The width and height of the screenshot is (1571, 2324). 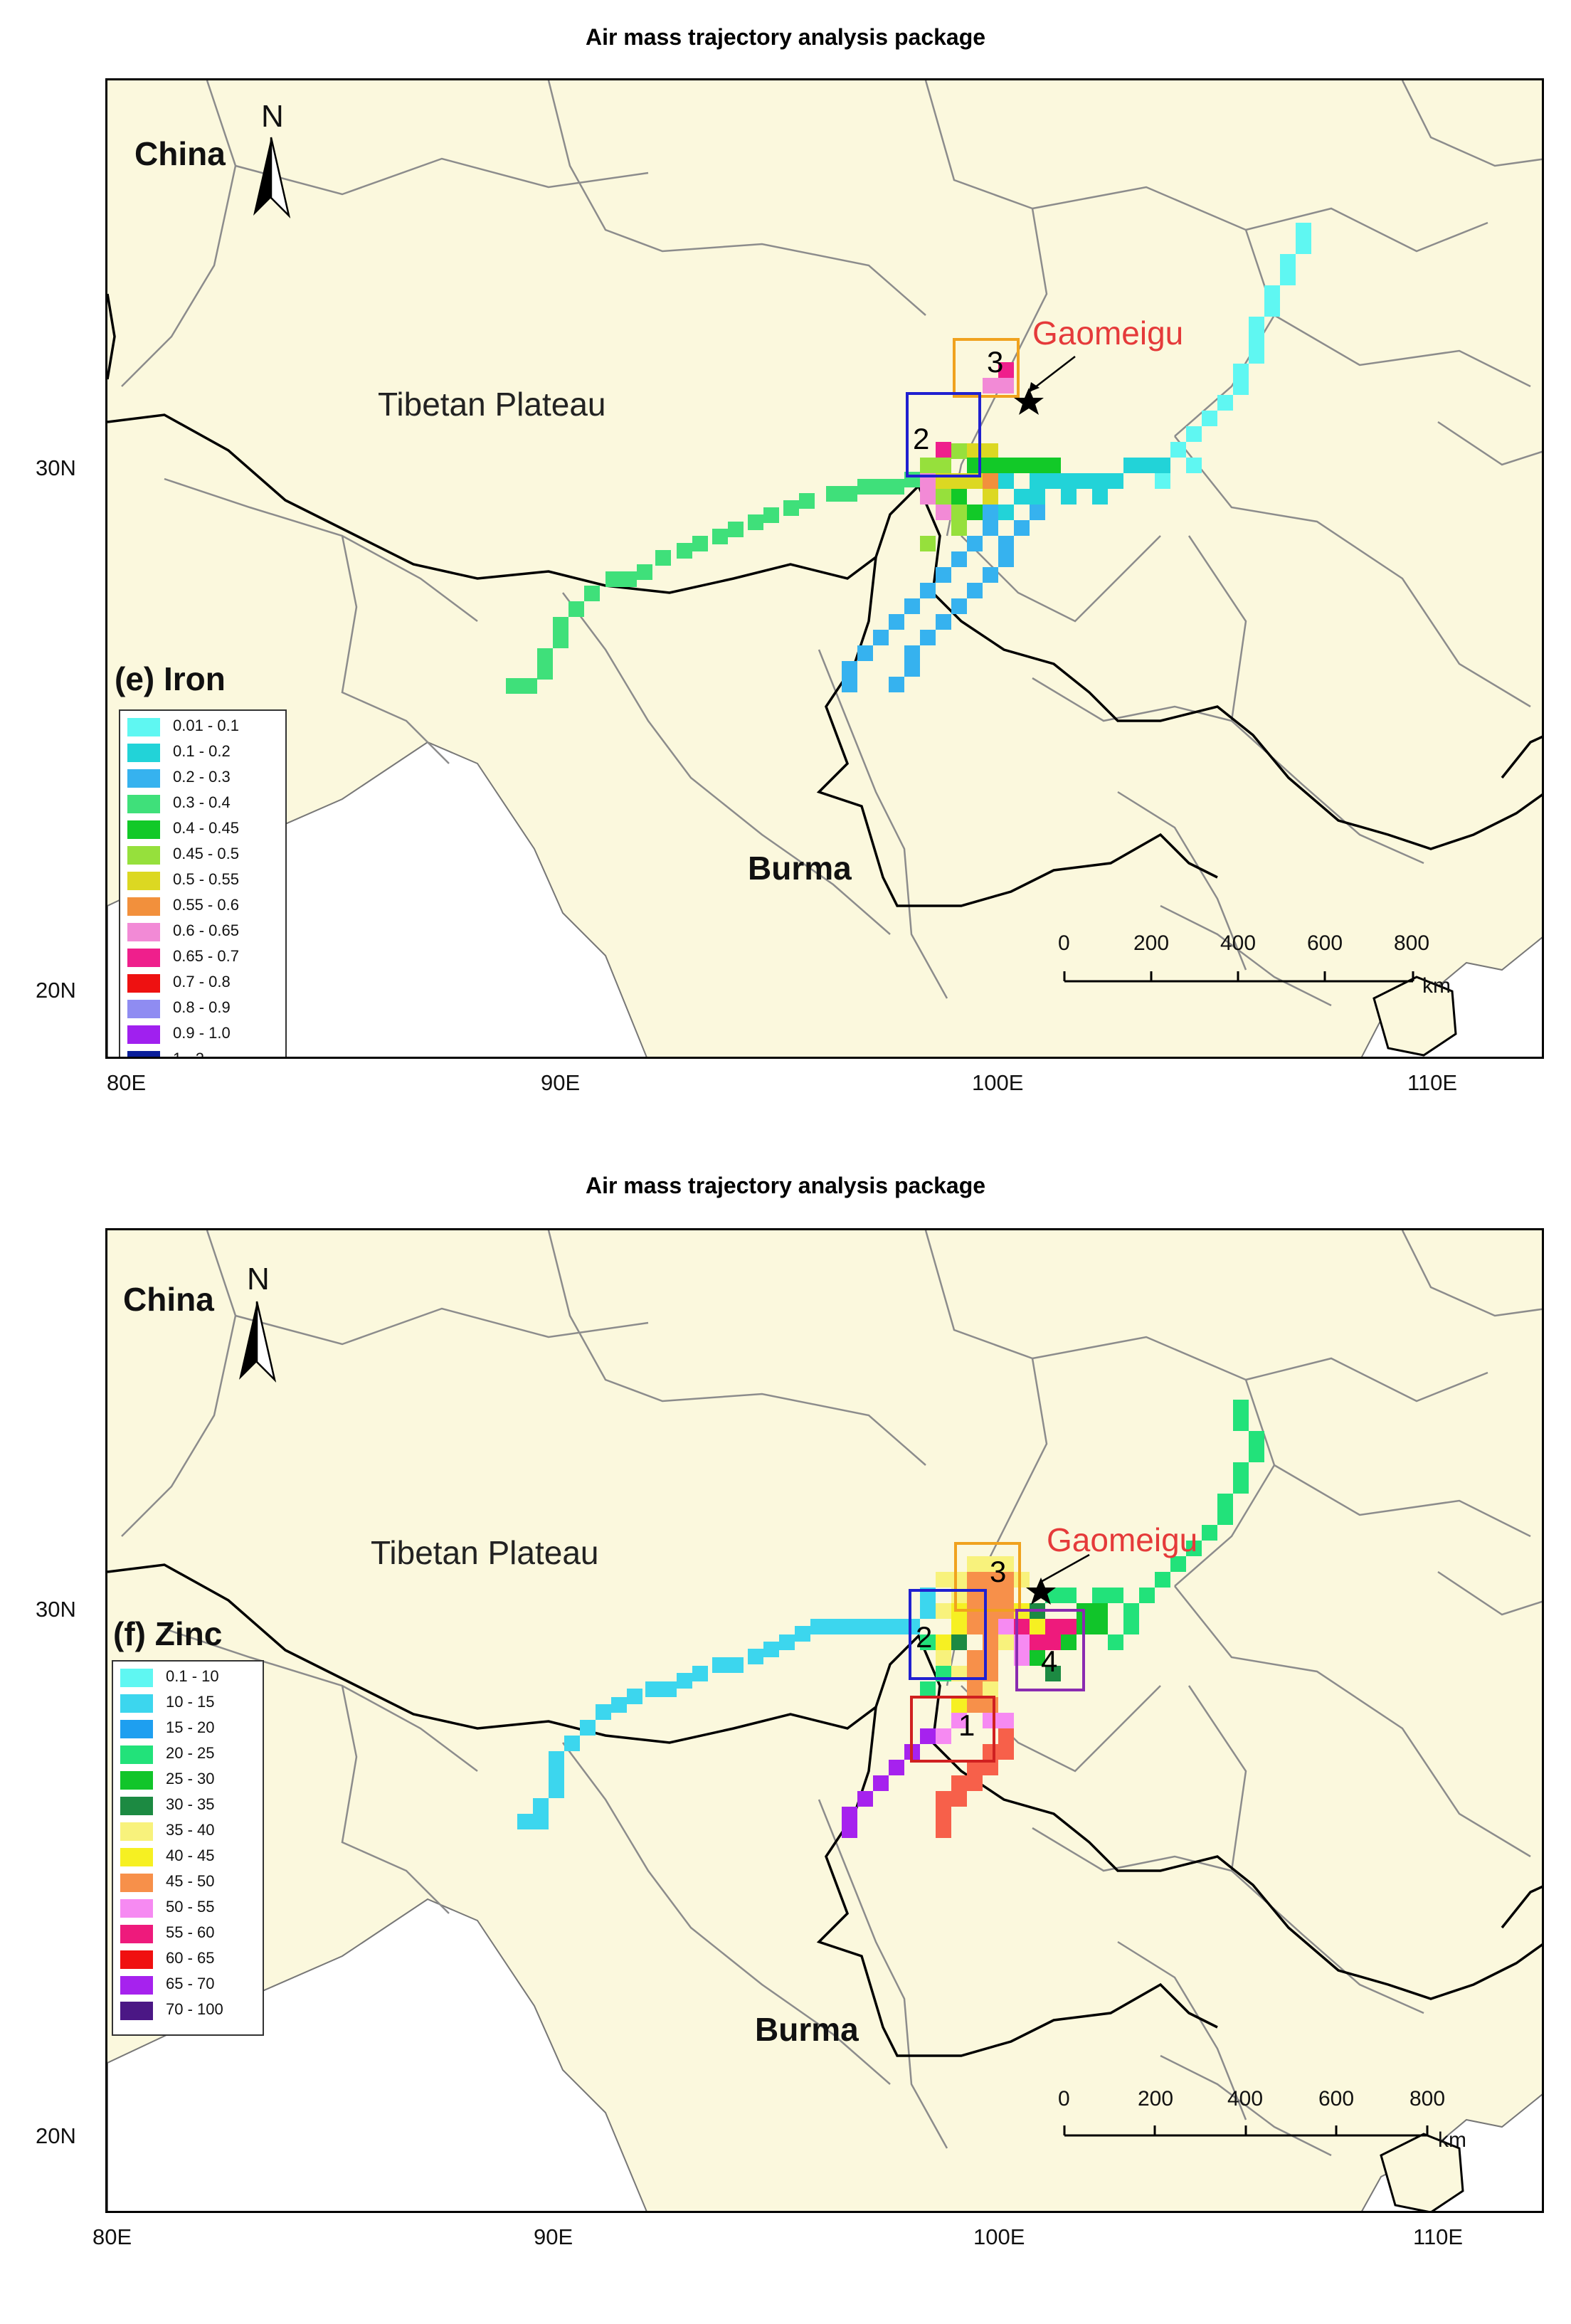 I want to click on legend-item: 0.55 - 0.6, so click(x=216, y=907).